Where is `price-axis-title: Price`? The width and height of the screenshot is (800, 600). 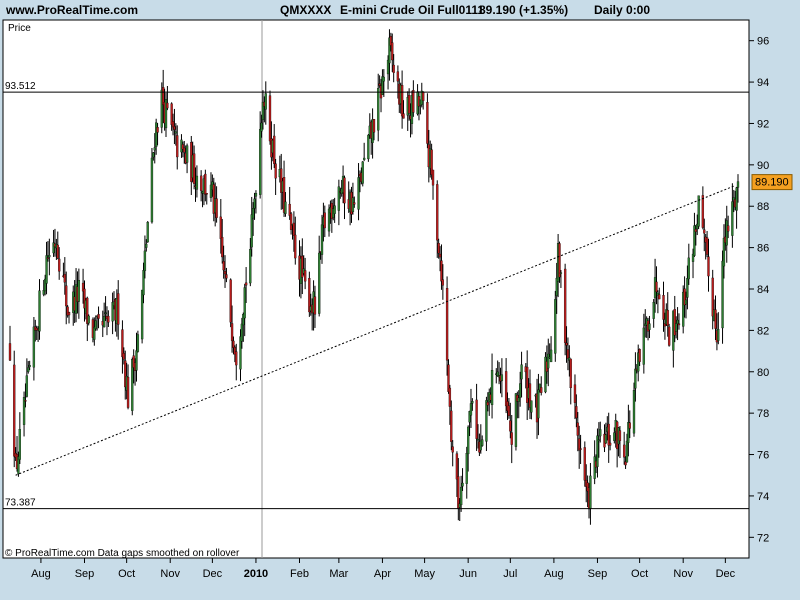
price-axis-title: Price is located at coordinates (19, 28).